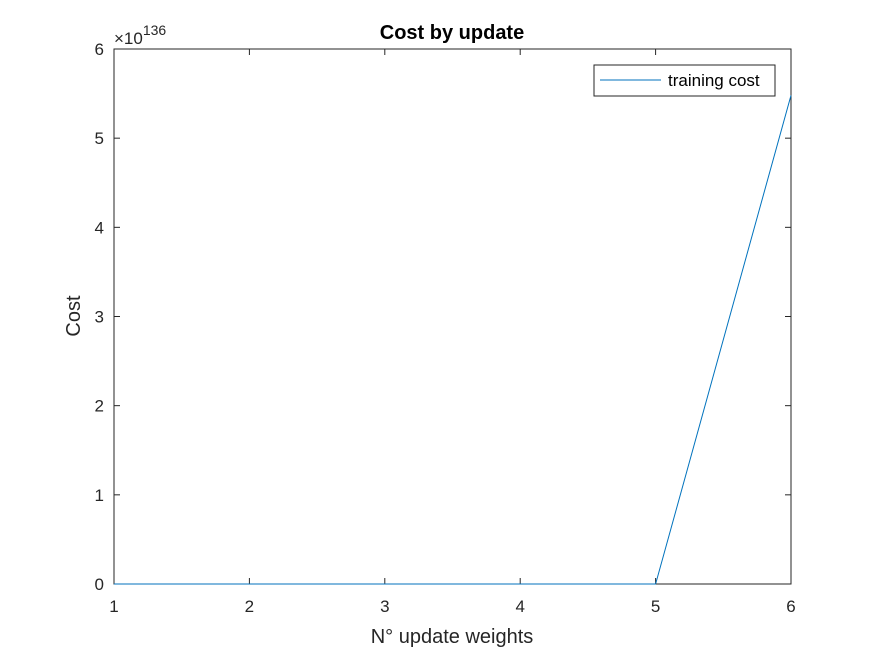  Describe the element at coordinates (99, 49) in the screenshot. I see `y-tick-label: 6` at that location.